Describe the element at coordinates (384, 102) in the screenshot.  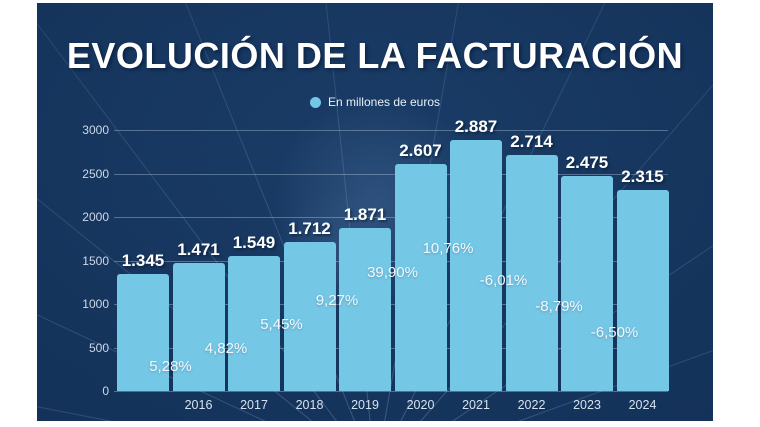
I see `legend-label: En millones de euros` at that location.